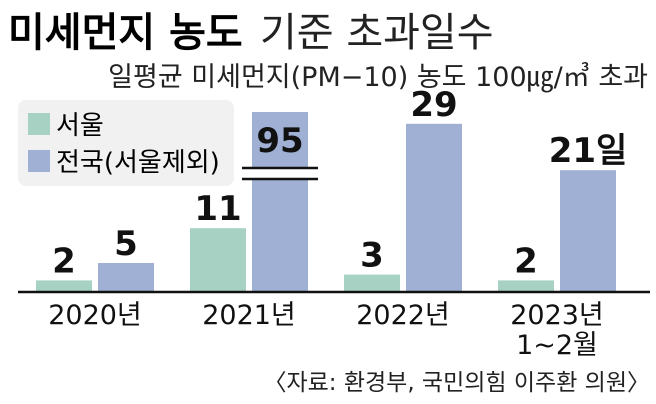 This screenshot has height=404, width=656. I want to click on value-label-seoul-0: 2, so click(64, 261).